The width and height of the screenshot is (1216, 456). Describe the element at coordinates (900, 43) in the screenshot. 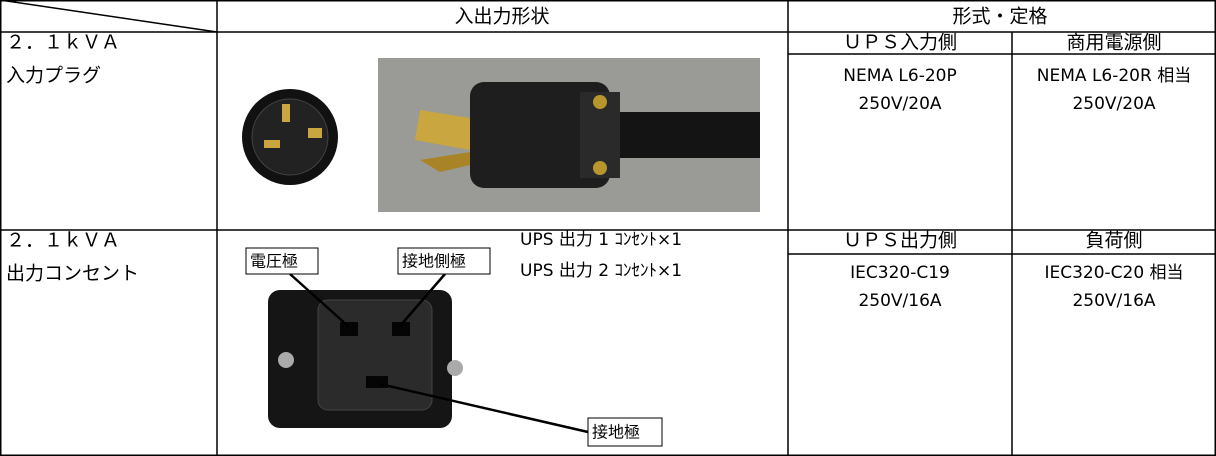

I see `spec-header: ＵＰＳ入力側` at that location.